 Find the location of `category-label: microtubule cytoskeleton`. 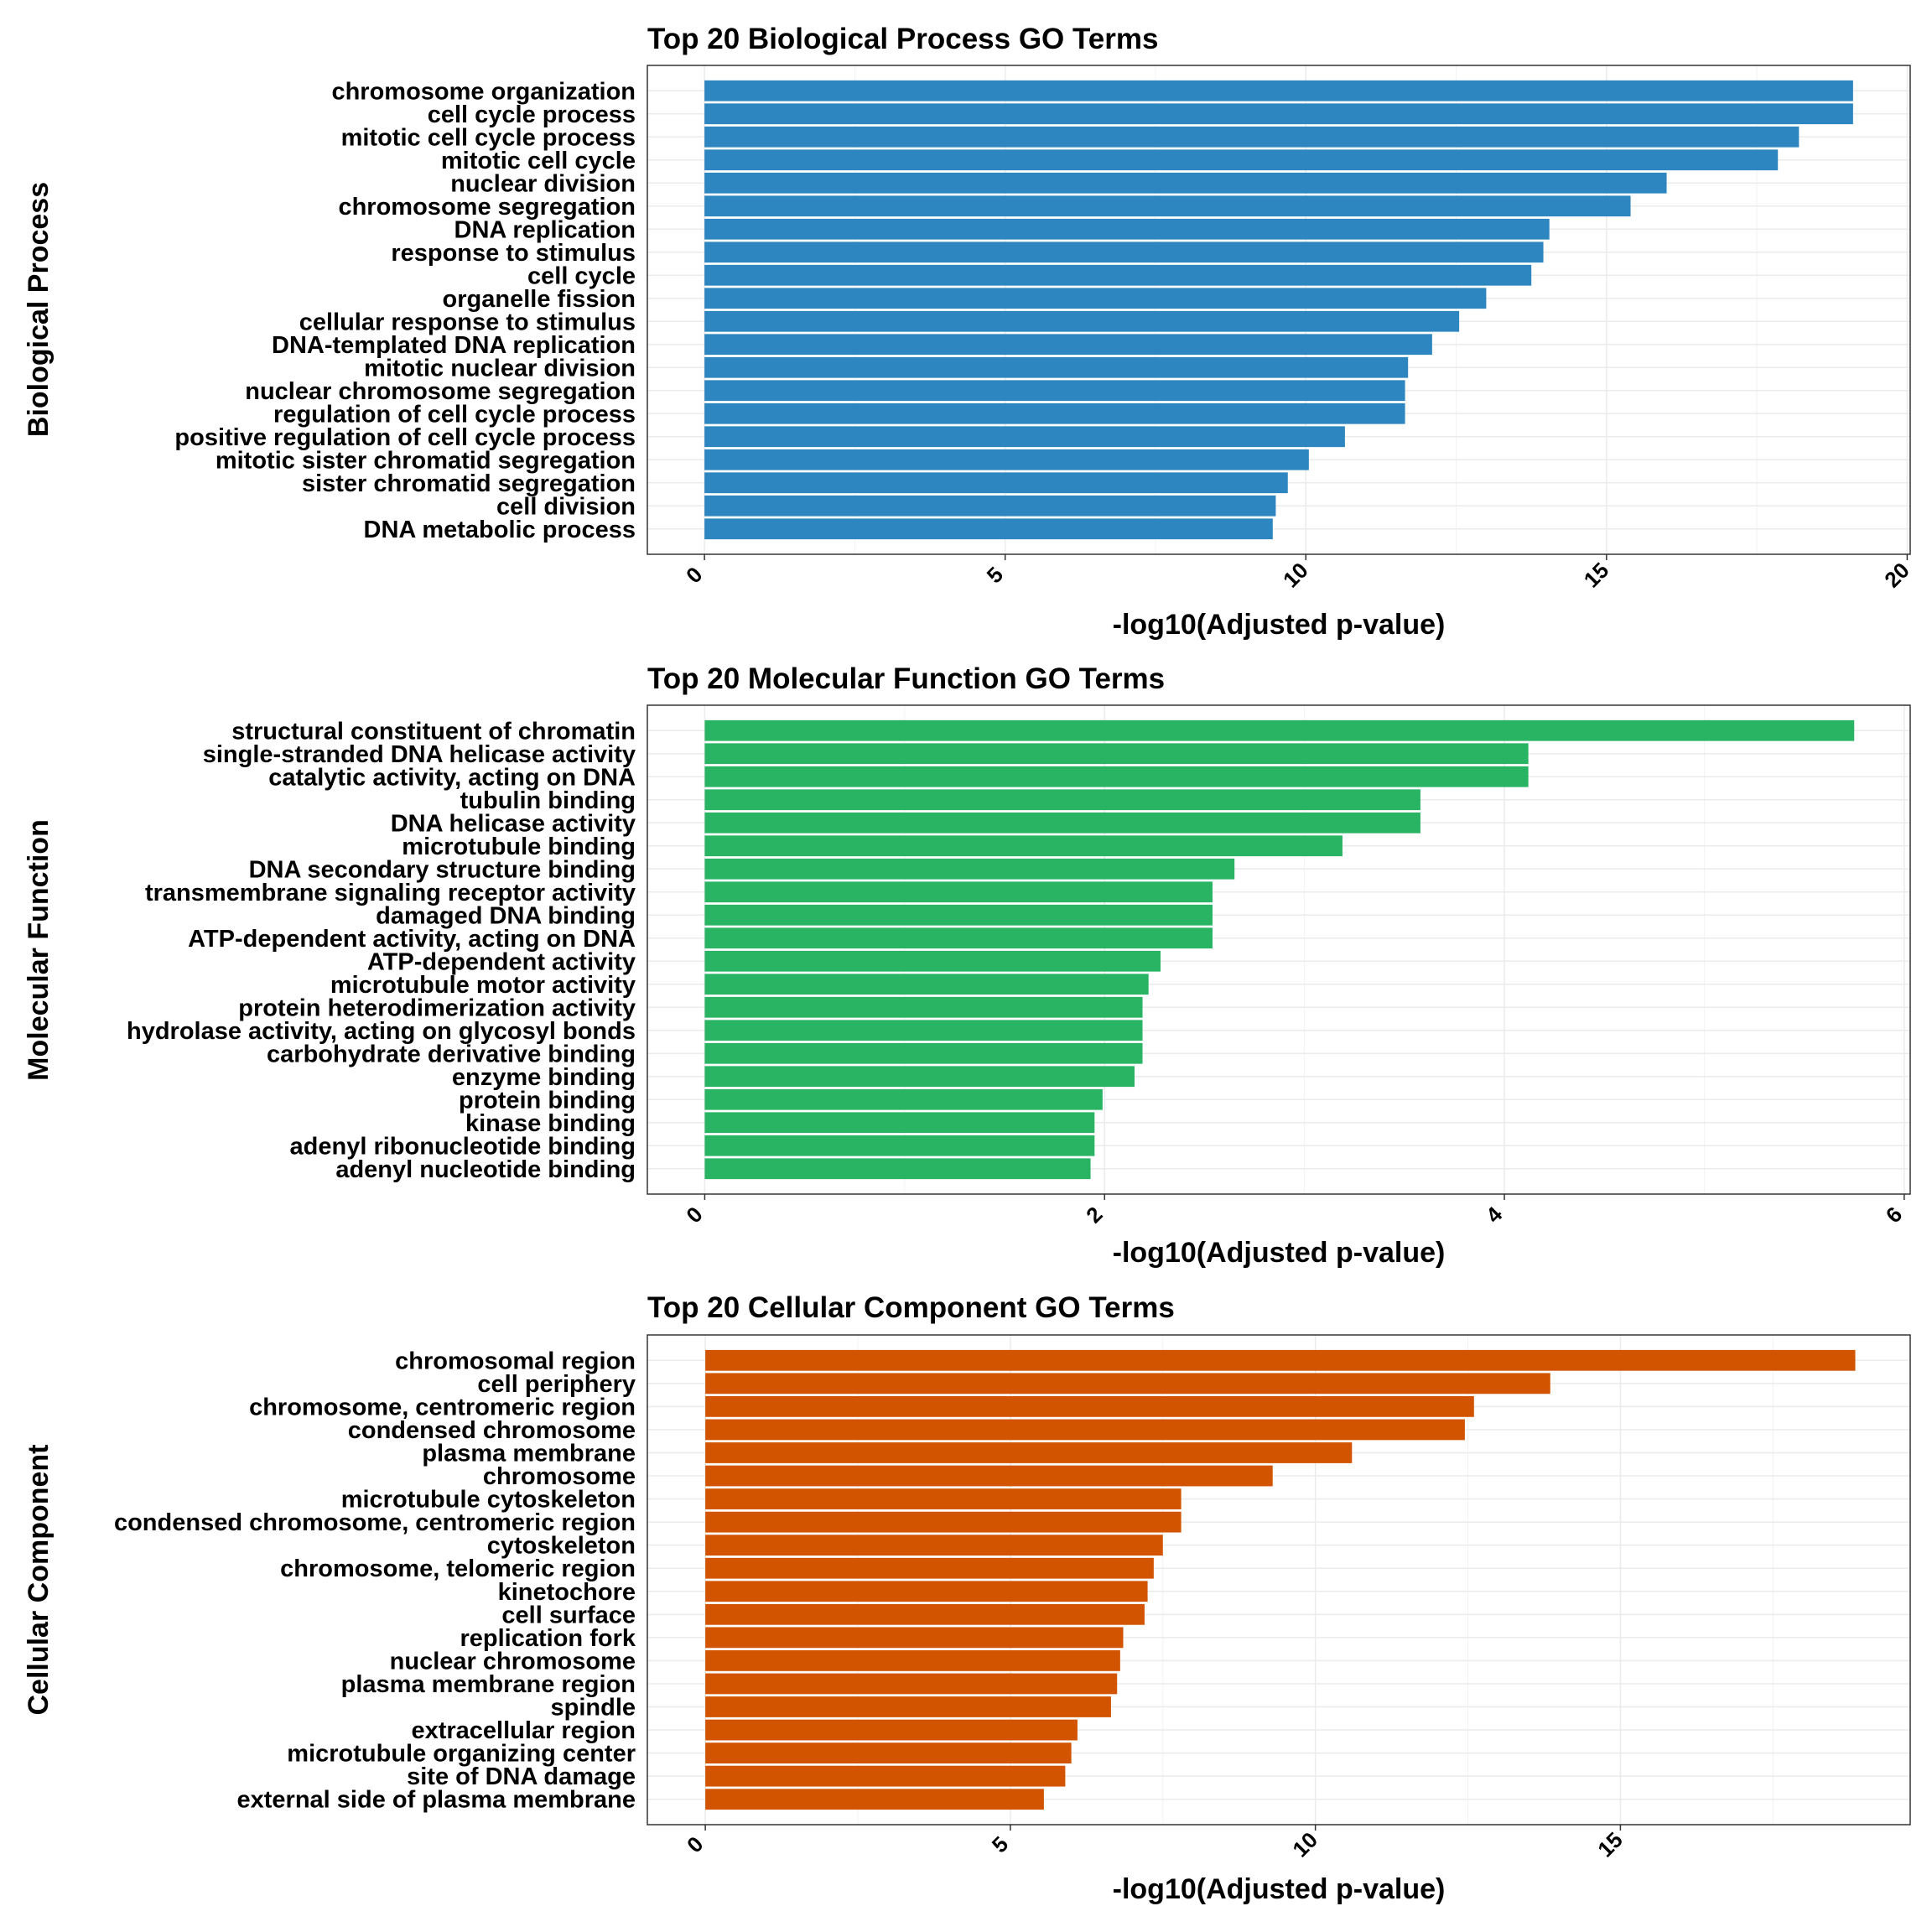

category-label: microtubule cytoskeleton is located at coordinates (489, 1500).